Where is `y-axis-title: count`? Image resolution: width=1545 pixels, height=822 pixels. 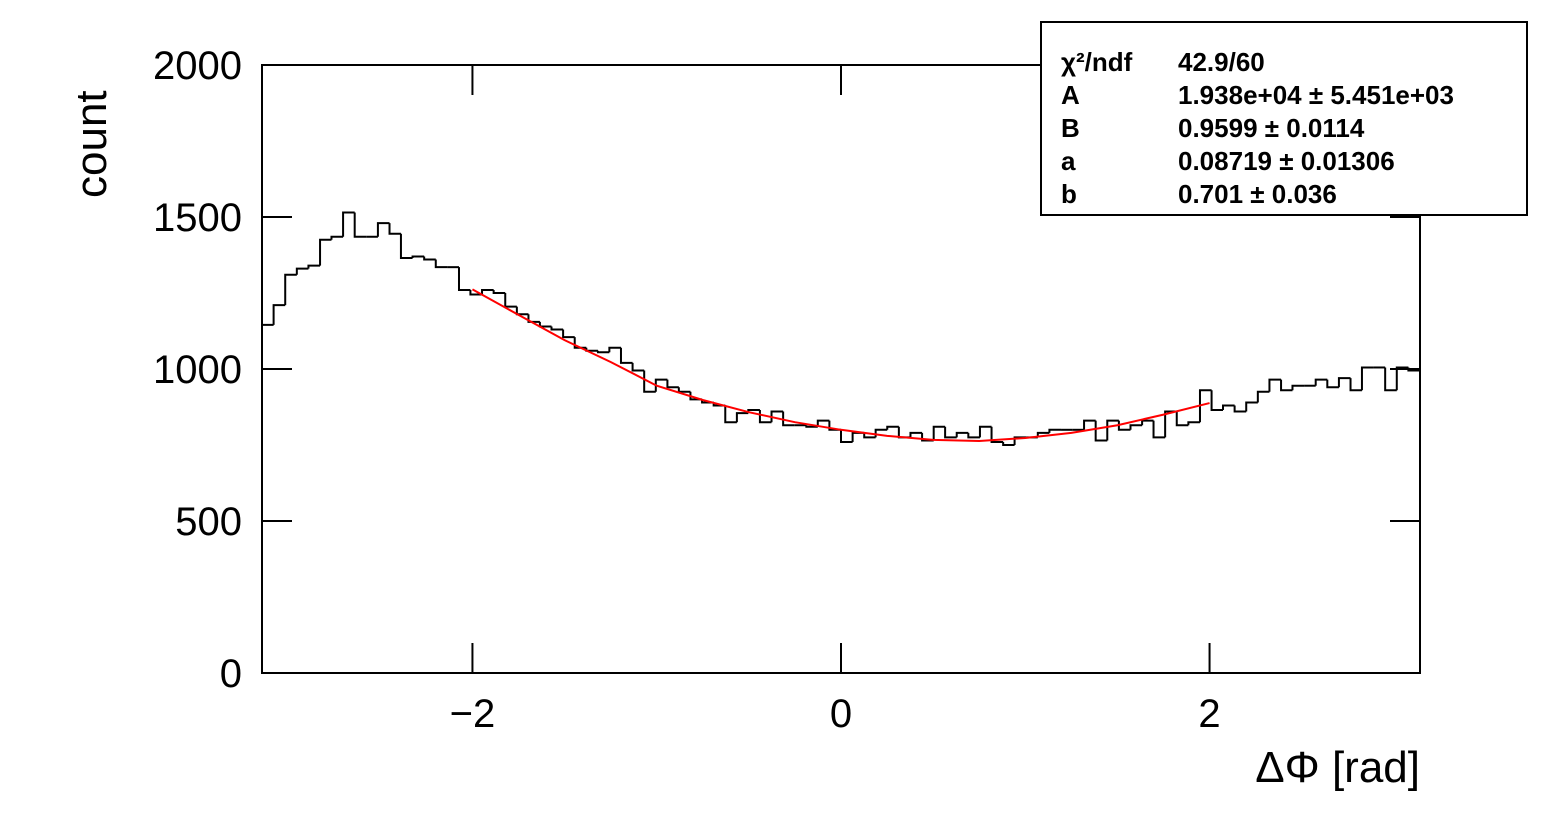 y-axis-title: count is located at coordinates (91, 144).